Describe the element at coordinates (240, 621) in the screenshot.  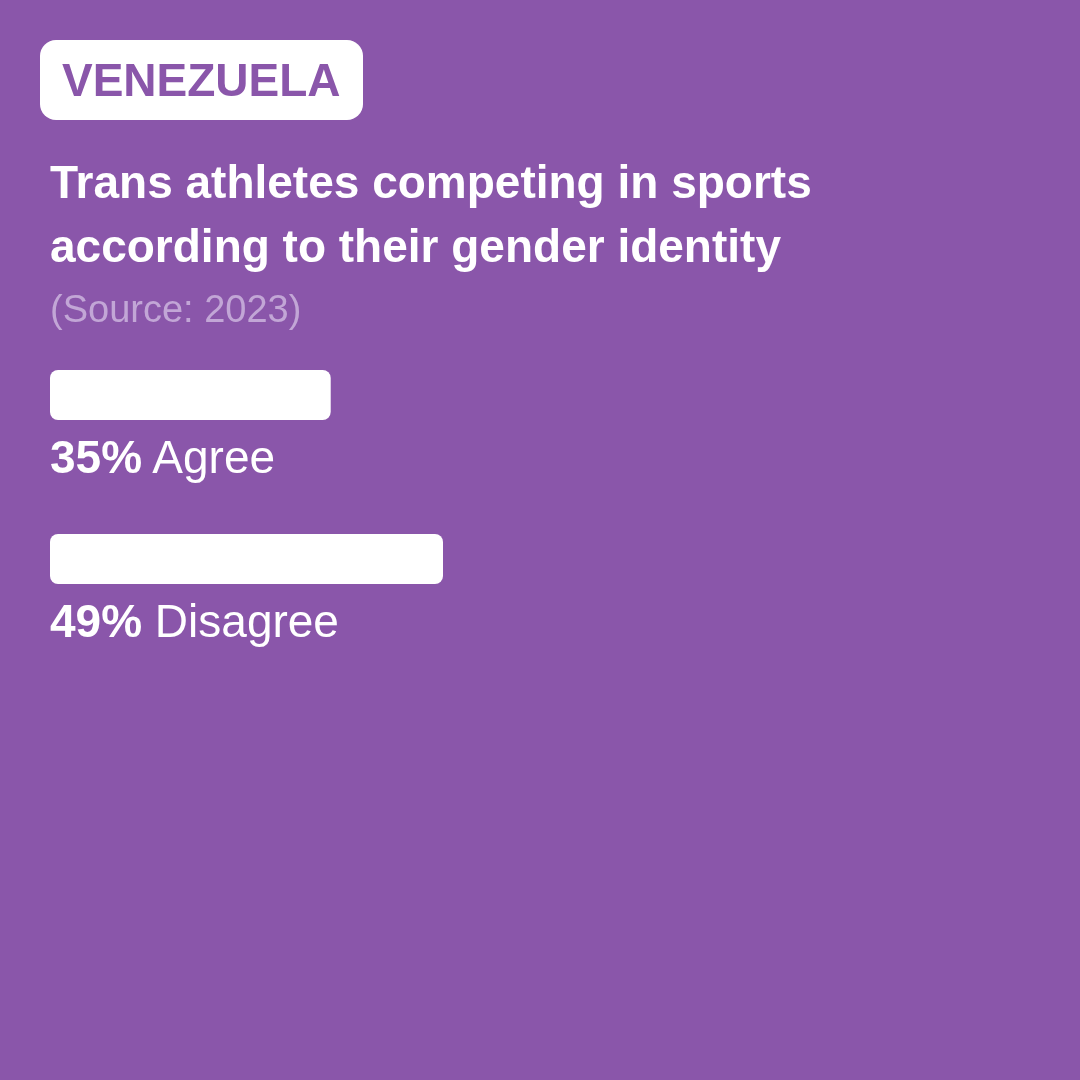
I see `y-tick-label: Disagree` at that location.